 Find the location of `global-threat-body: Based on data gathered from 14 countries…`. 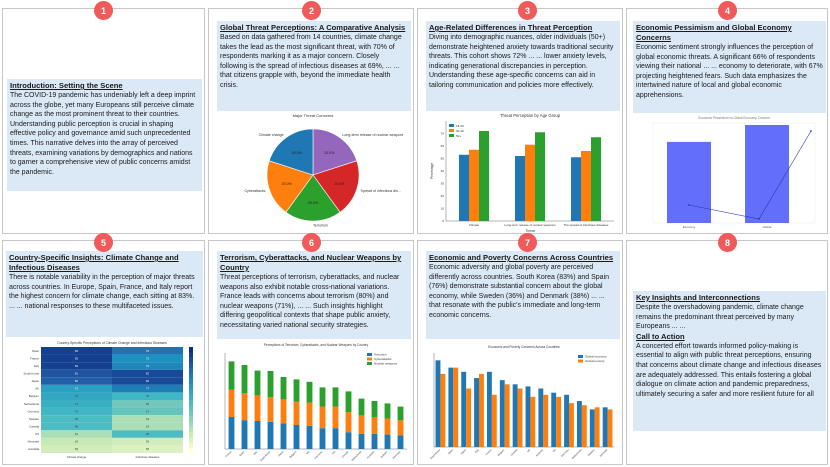

global-threat-body: Based on data gathered from 14 countries… is located at coordinates (311, 61).